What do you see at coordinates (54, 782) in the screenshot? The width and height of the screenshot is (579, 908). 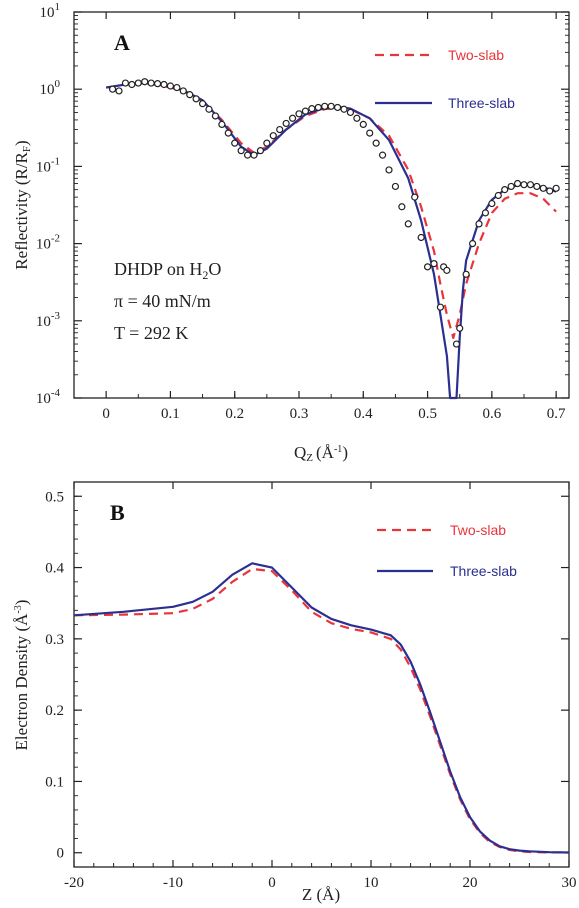 I see `y-tick-label: 0.1` at bounding box center [54, 782].